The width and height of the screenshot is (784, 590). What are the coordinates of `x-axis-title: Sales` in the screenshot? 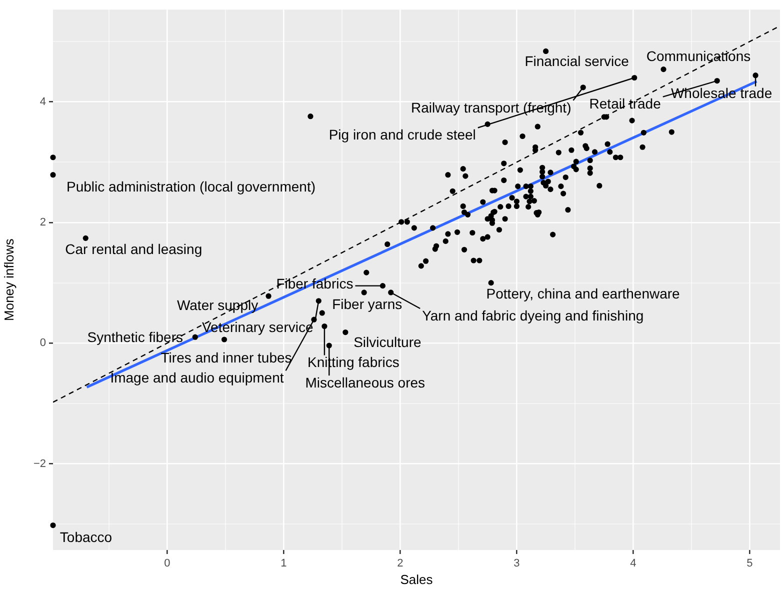 It's located at (417, 579).